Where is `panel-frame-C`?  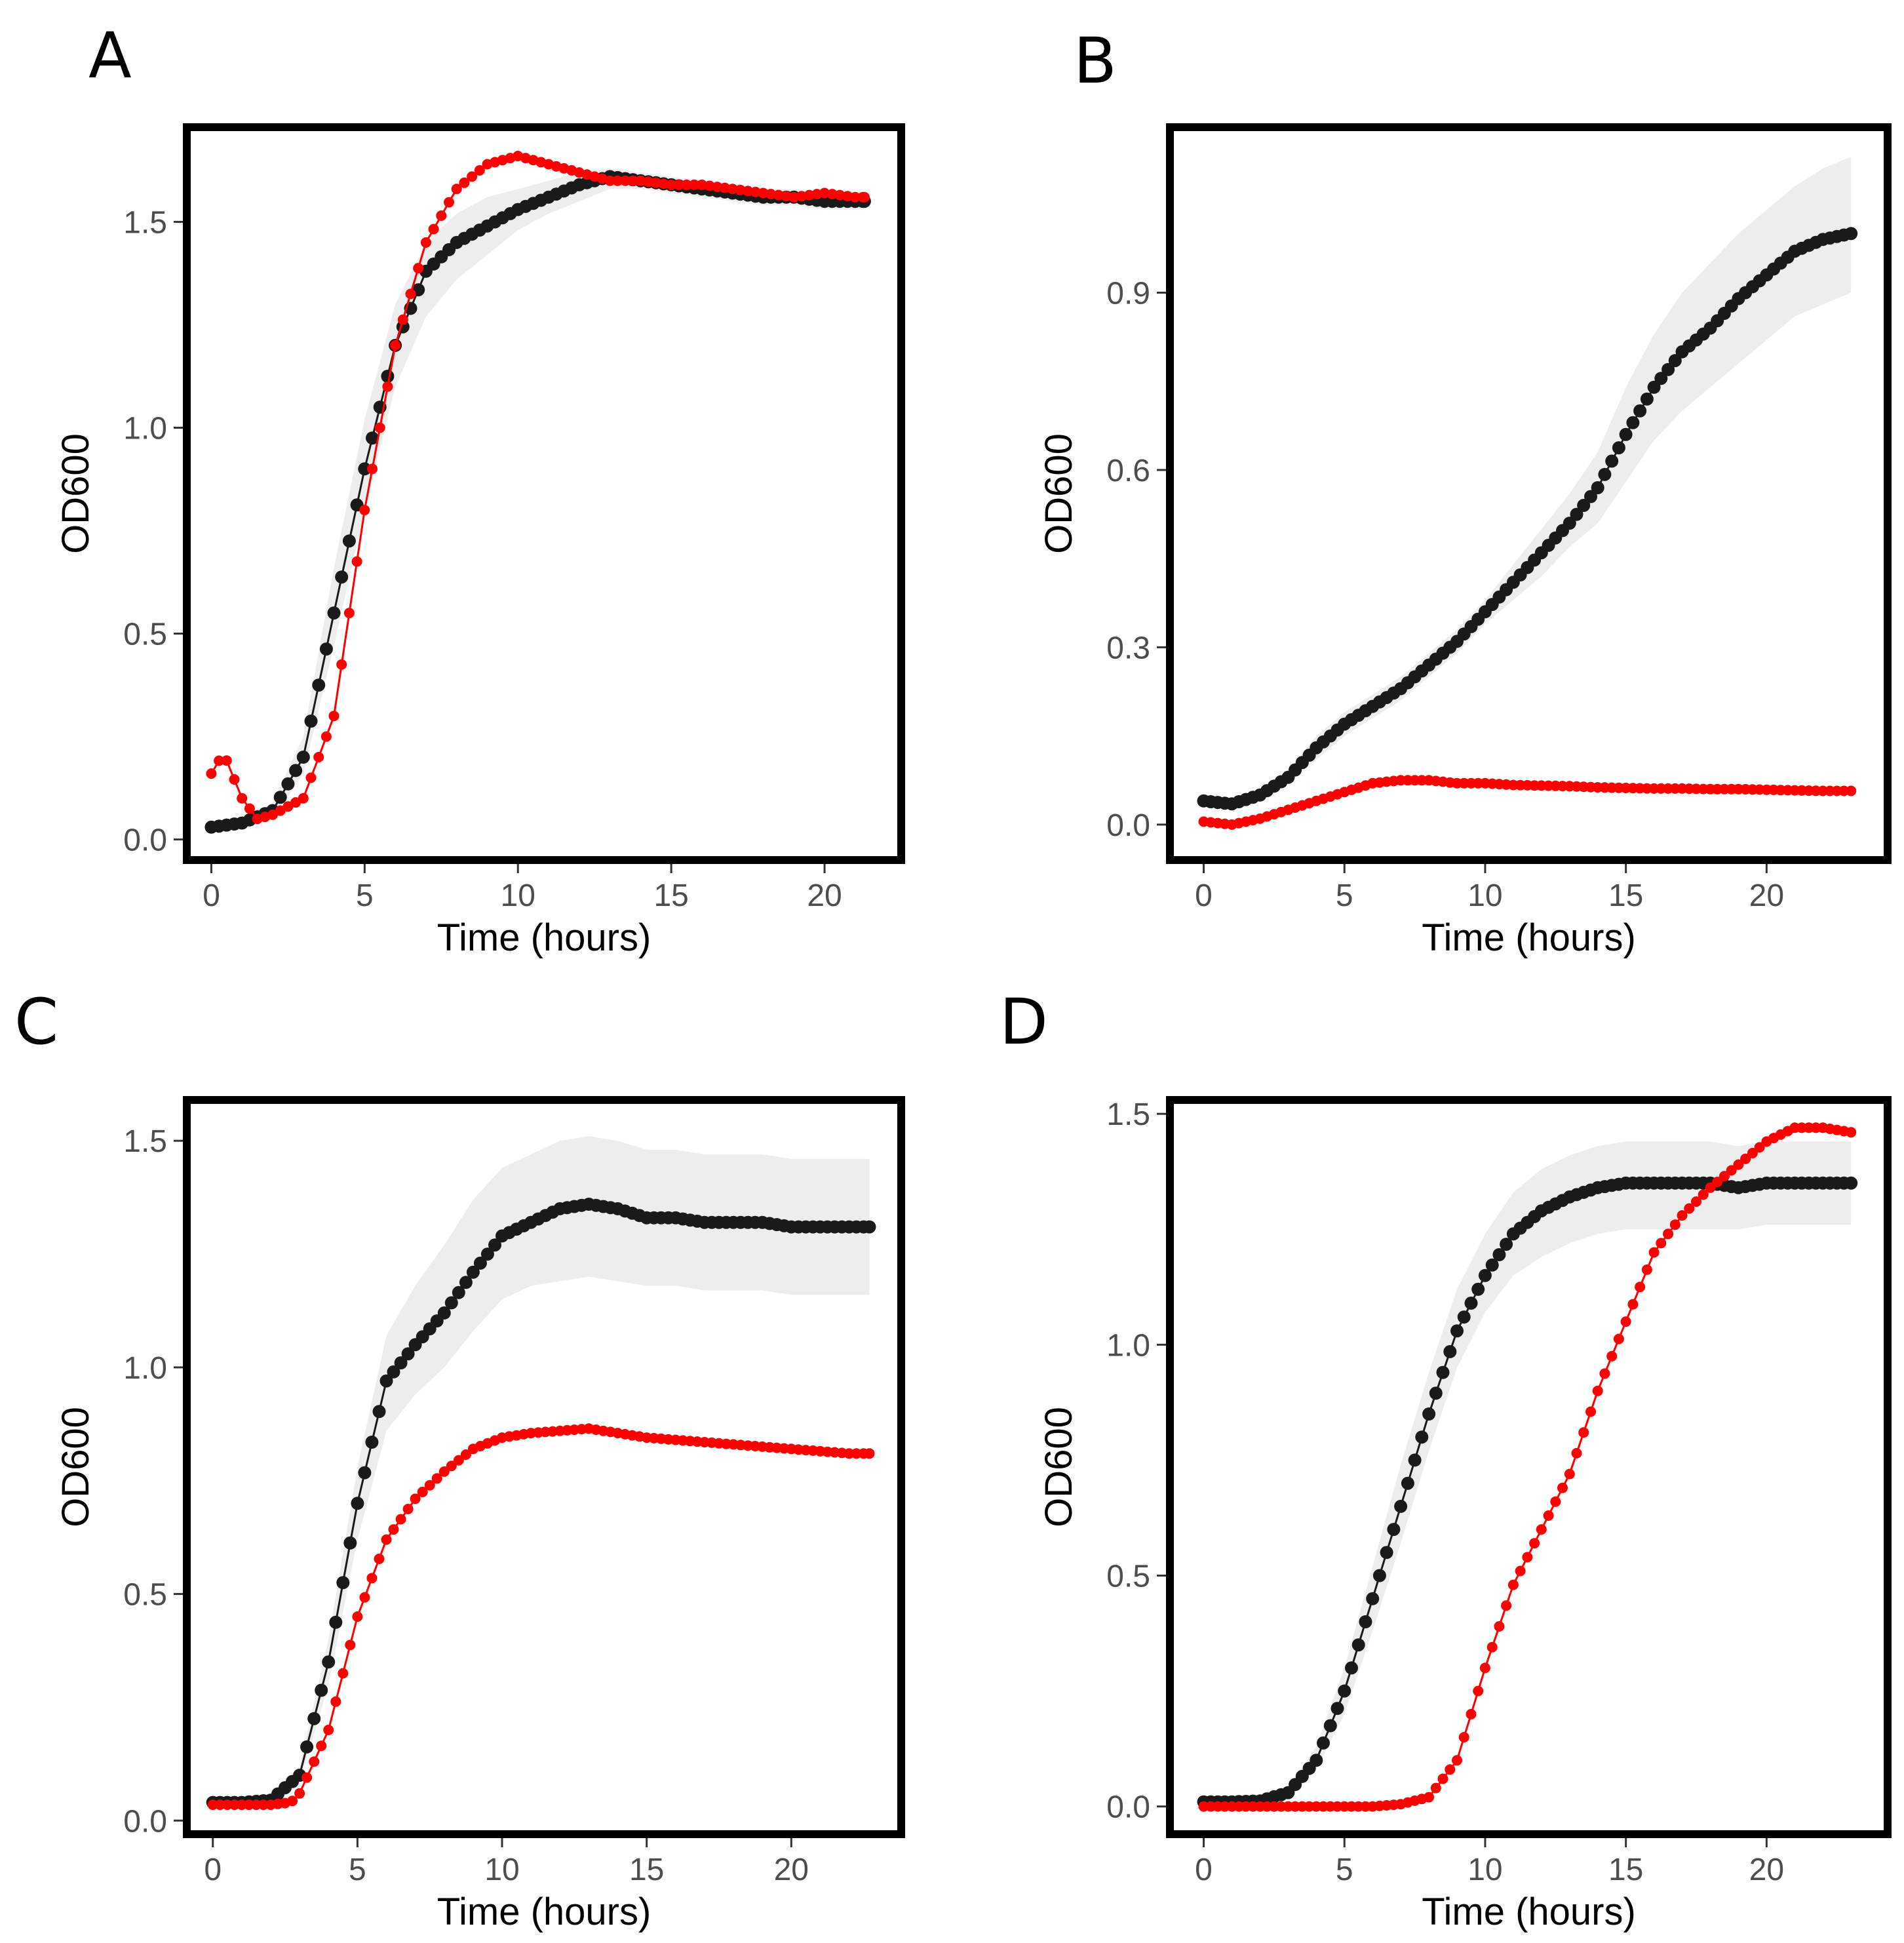
panel-frame-C is located at coordinates (544, 1467).